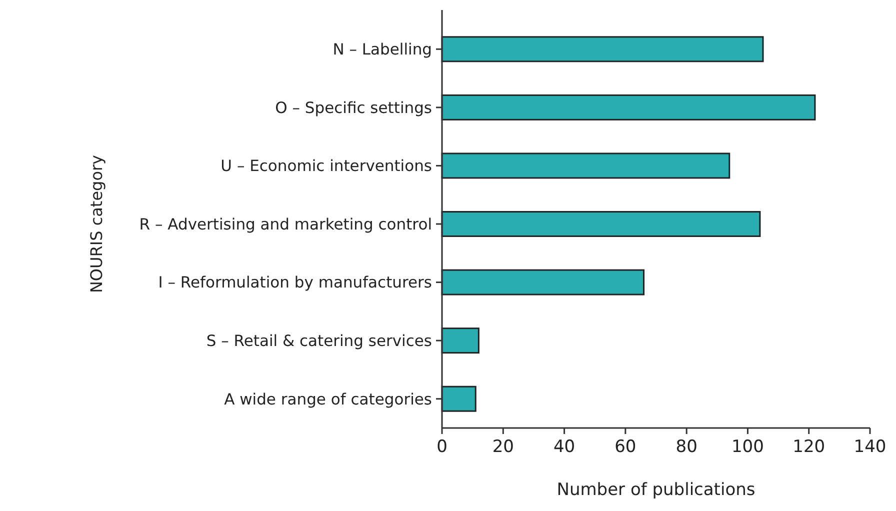 This screenshot has height=511, width=896. Describe the element at coordinates (319, 341) in the screenshot. I see `y-tick-label: S – Retail & catering services` at that location.